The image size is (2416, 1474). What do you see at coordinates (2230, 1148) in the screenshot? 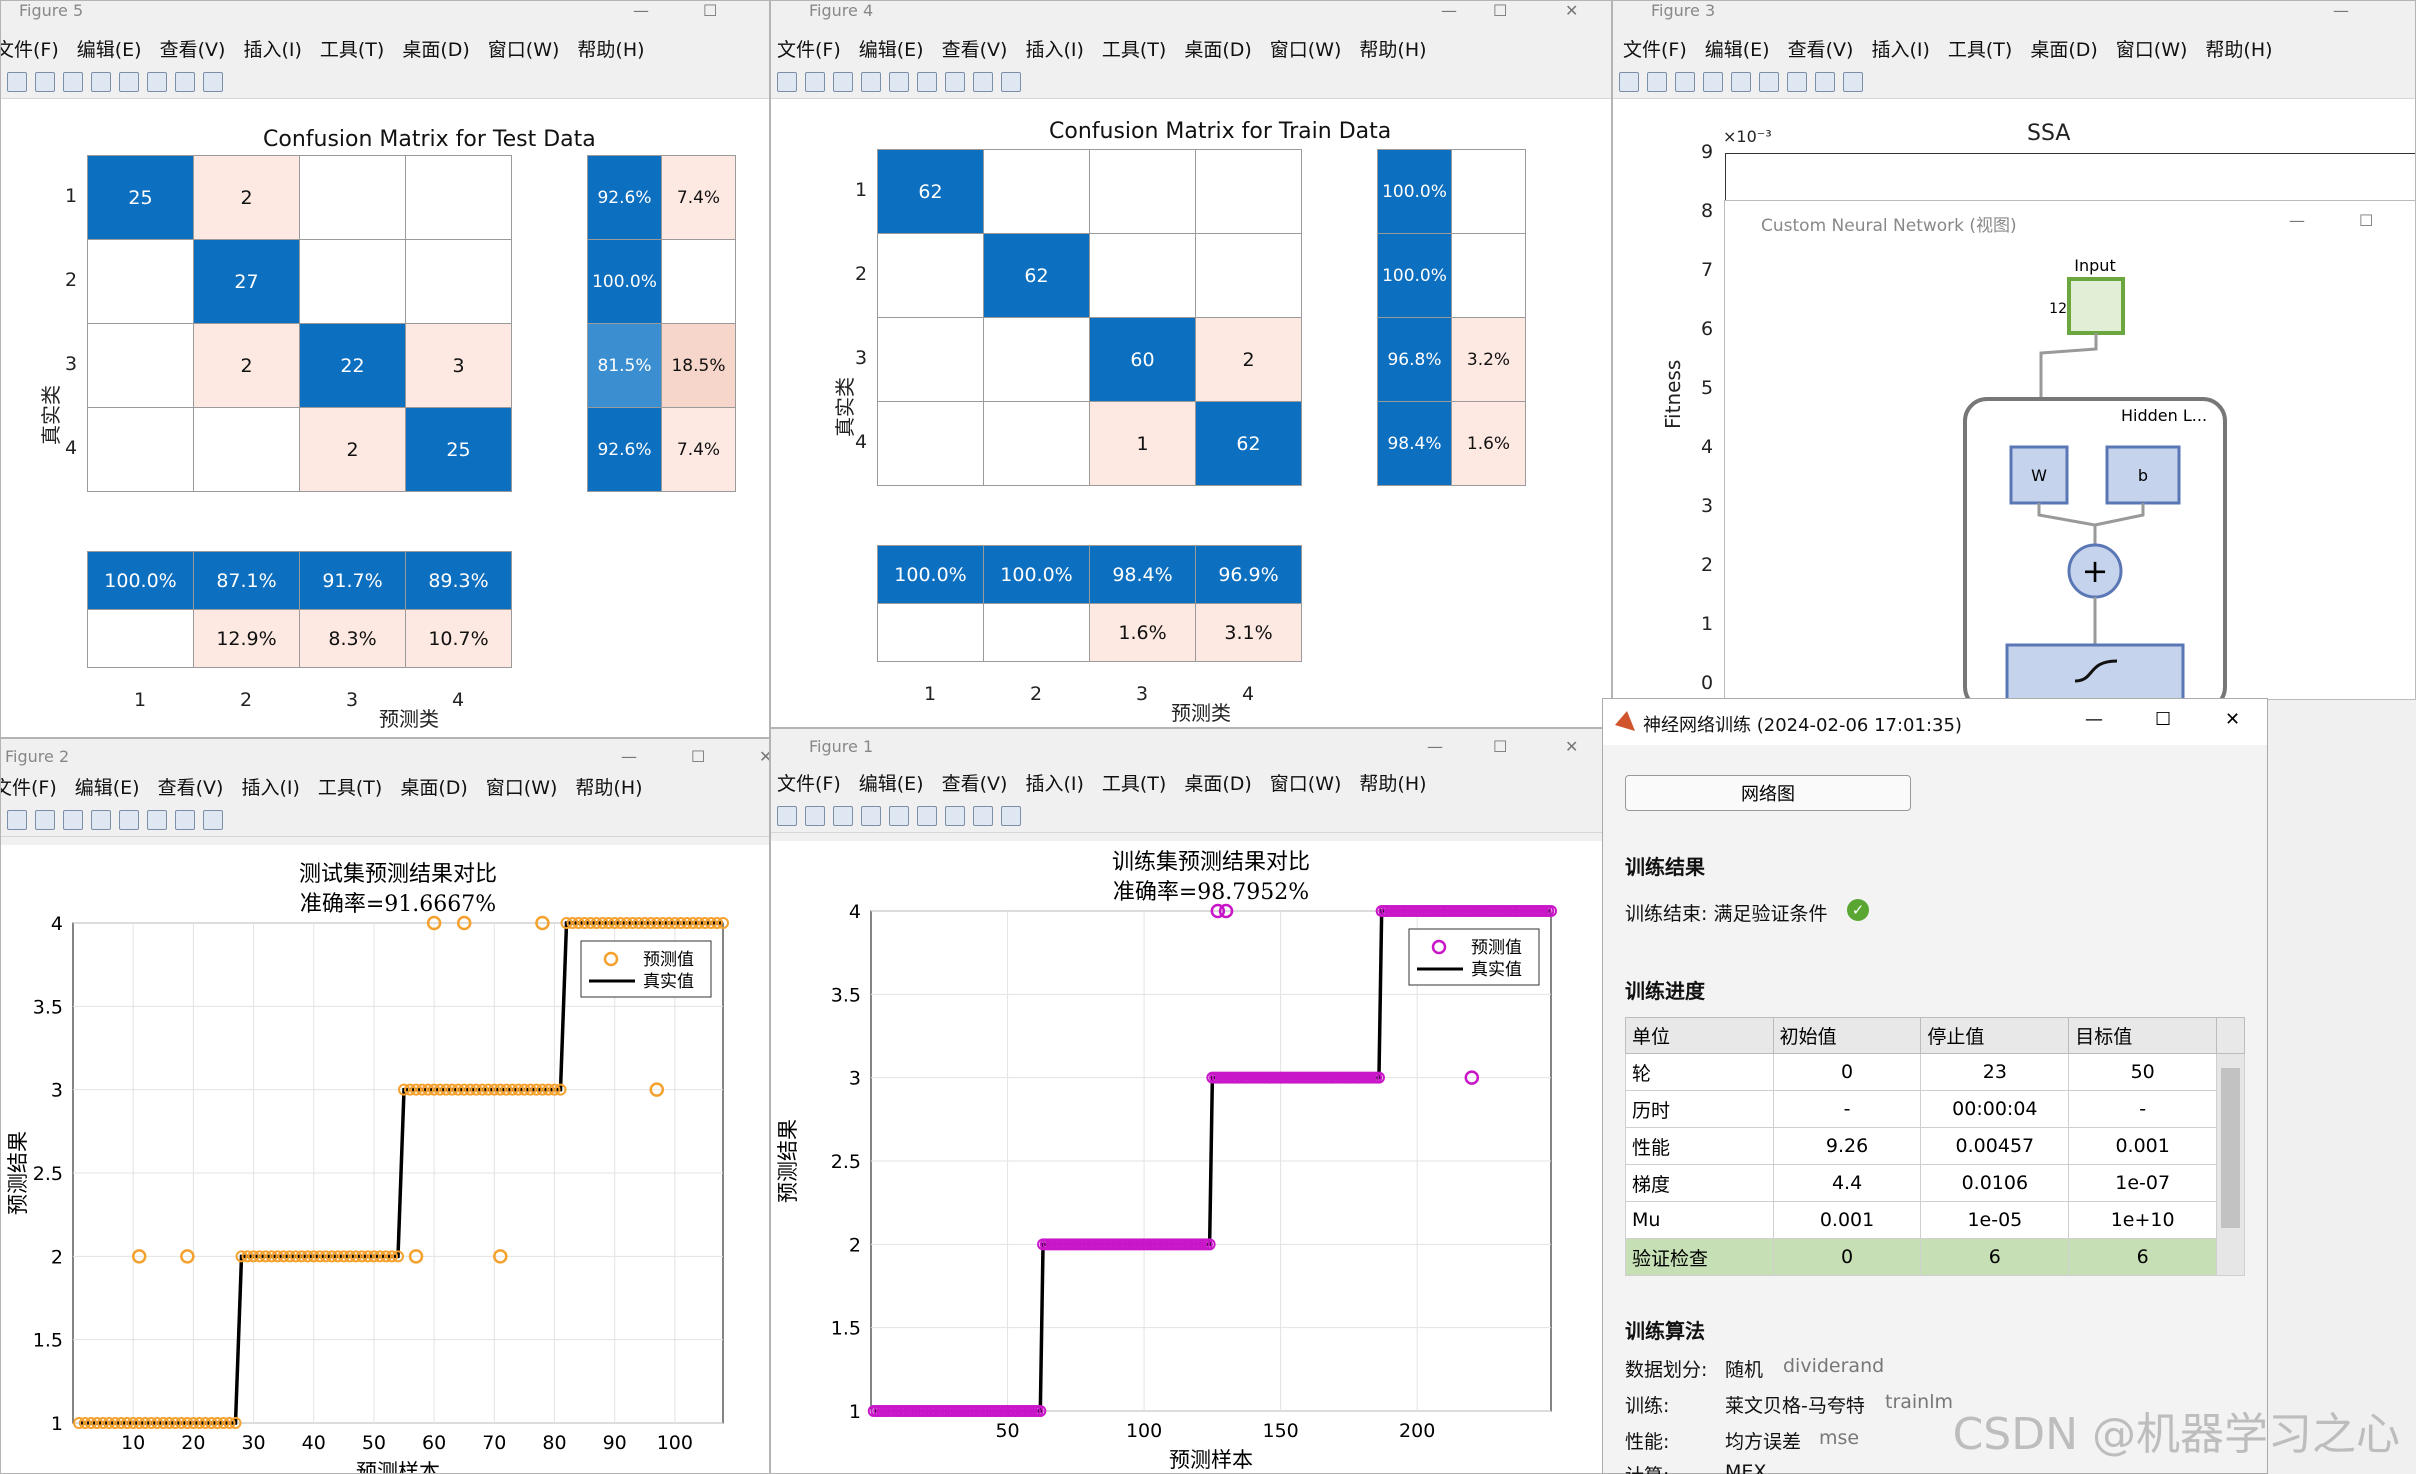
I see `scrollbar-thumb` at bounding box center [2230, 1148].